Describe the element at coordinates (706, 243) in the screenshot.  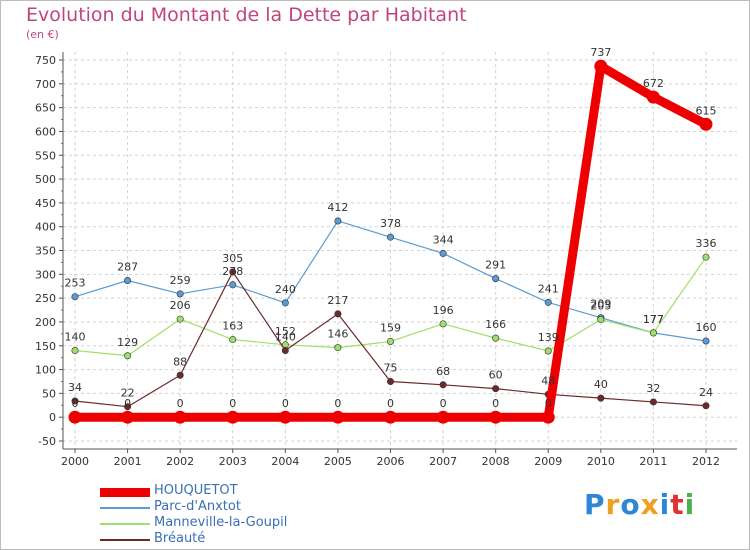
I see `data-label: 336` at that location.